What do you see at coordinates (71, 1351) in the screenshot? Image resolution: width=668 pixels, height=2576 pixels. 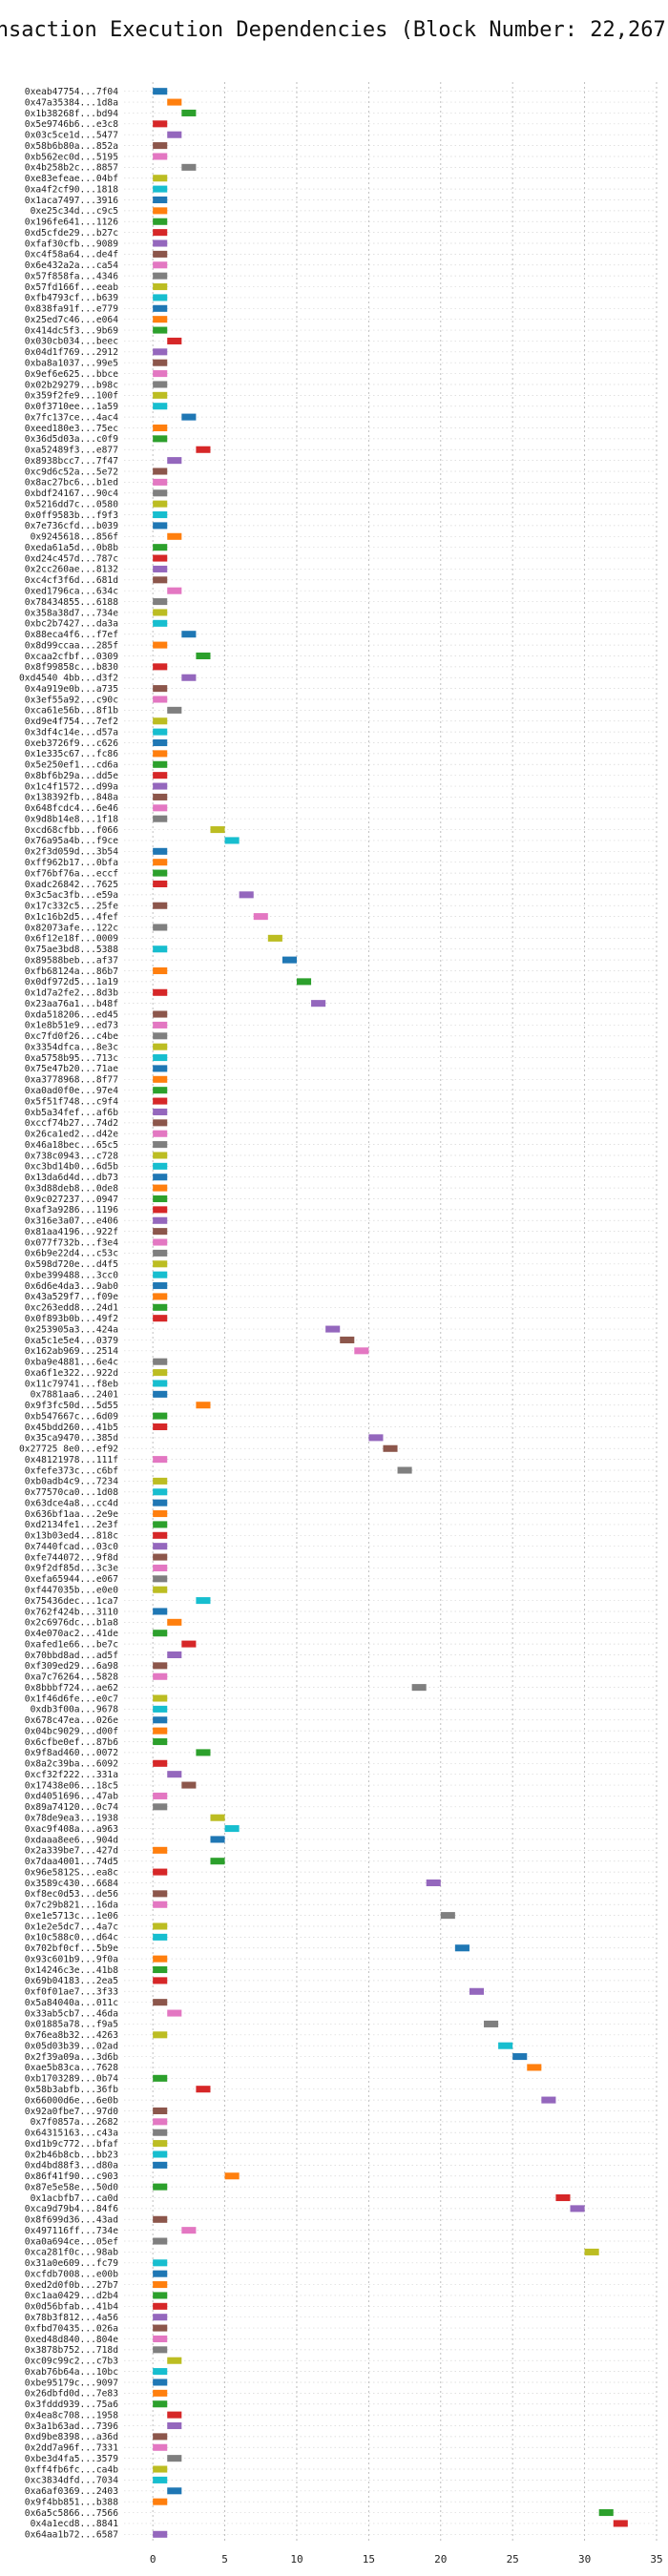 I see `y-tick-label: 0x162ab969...2514` at bounding box center [71, 1351].